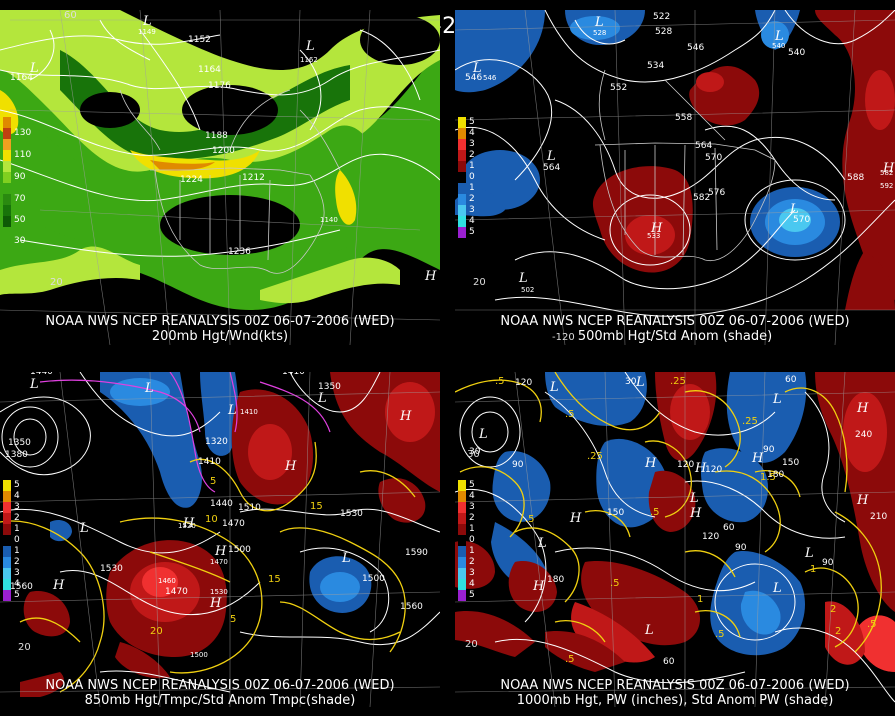  What do you see at coordinates (309, 60) in the screenshot?
I see `height-label: 1162` at bounding box center [309, 60].